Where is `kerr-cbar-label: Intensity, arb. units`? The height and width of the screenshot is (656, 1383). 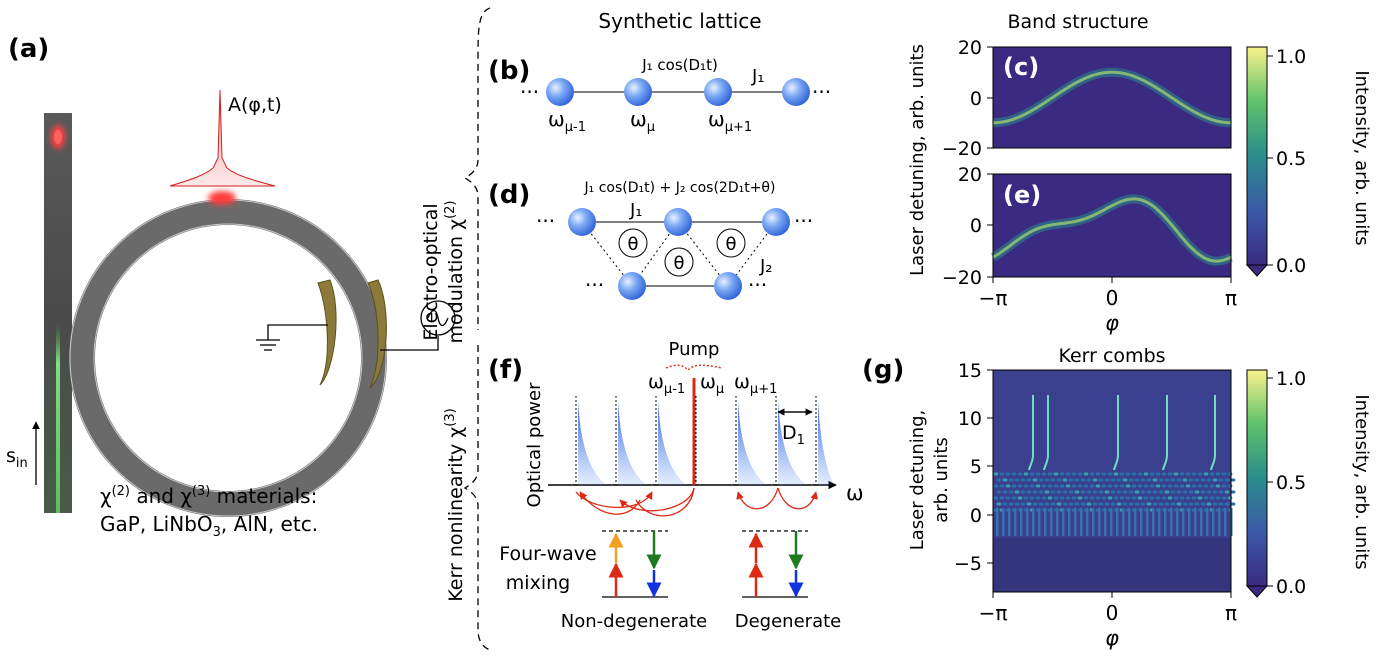
kerr-cbar-label: Intensity, arb. units is located at coordinates (1361, 481).